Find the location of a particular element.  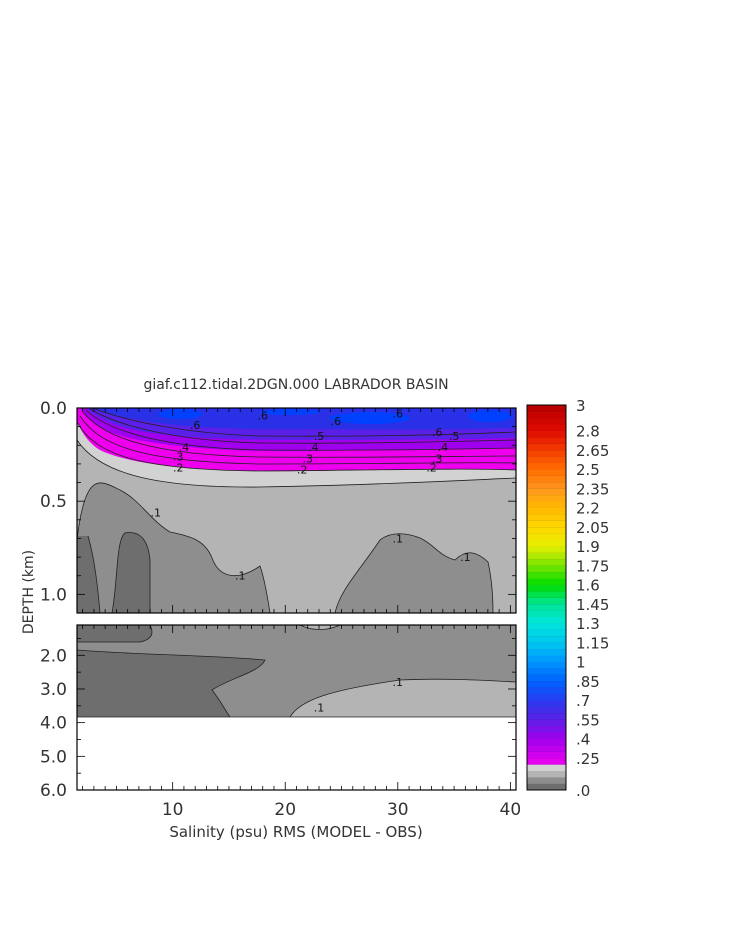

colorbar-label: .0 is located at coordinates (583, 791).